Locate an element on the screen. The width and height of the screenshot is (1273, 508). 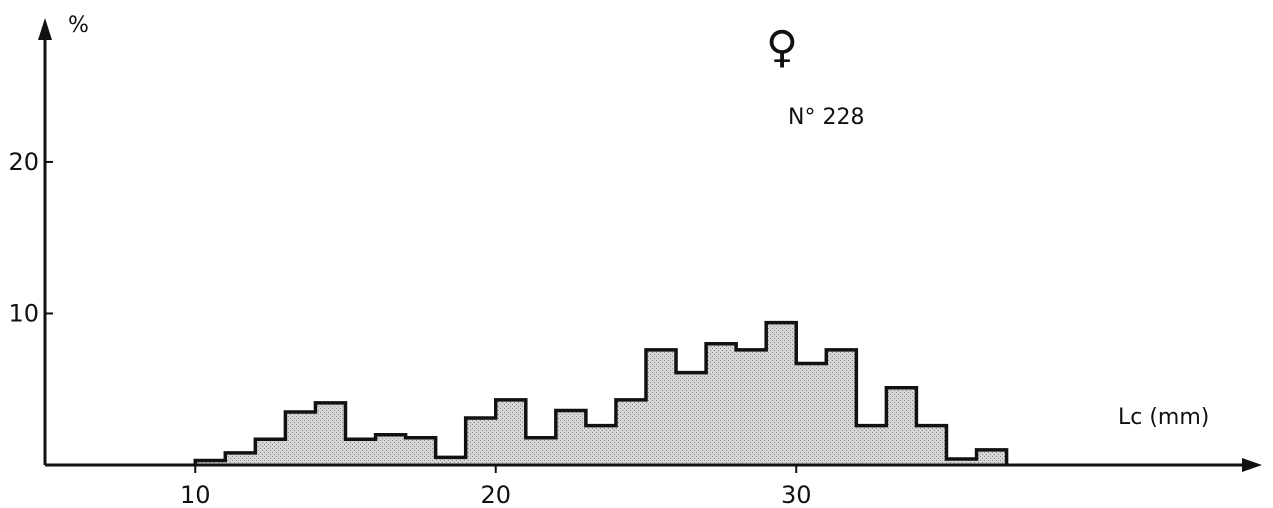
x-tick-label: 10 is located at coordinates (195, 494).